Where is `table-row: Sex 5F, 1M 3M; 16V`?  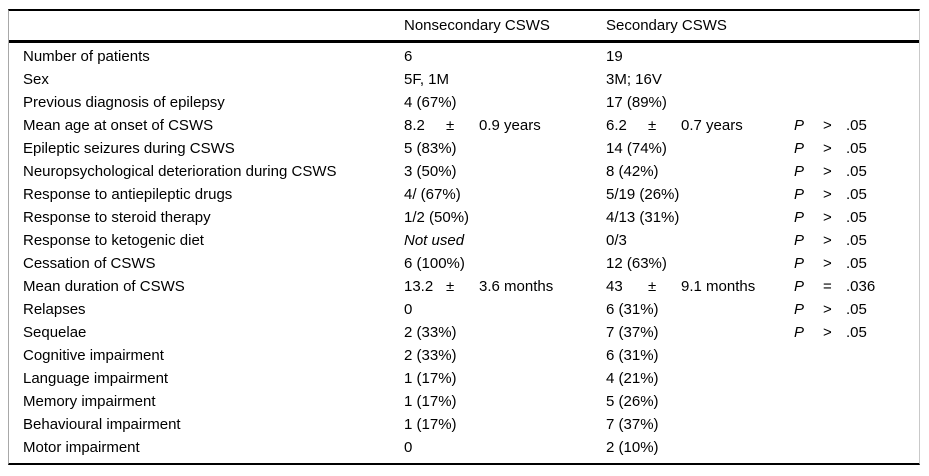
table-row: Sex 5F, 1M 3M; 16V is located at coordinates (464, 79).